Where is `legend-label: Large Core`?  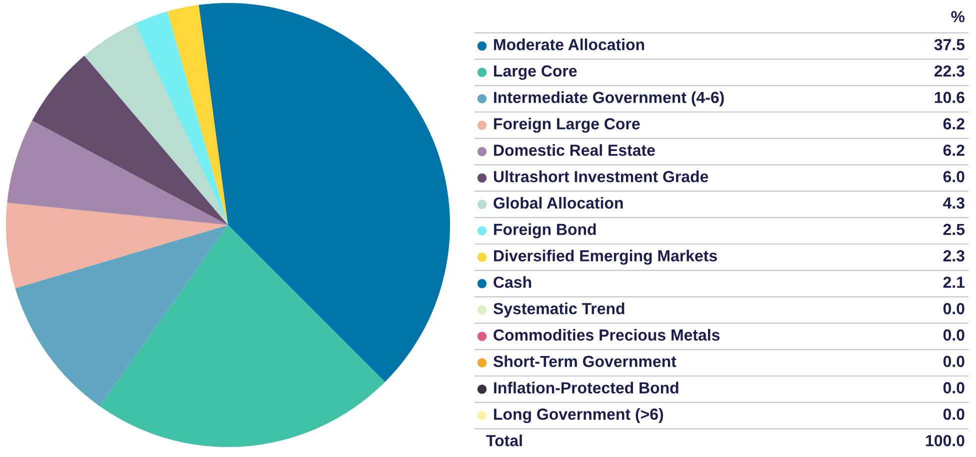 legend-label: Large Core is located at coordinates (535, 72).